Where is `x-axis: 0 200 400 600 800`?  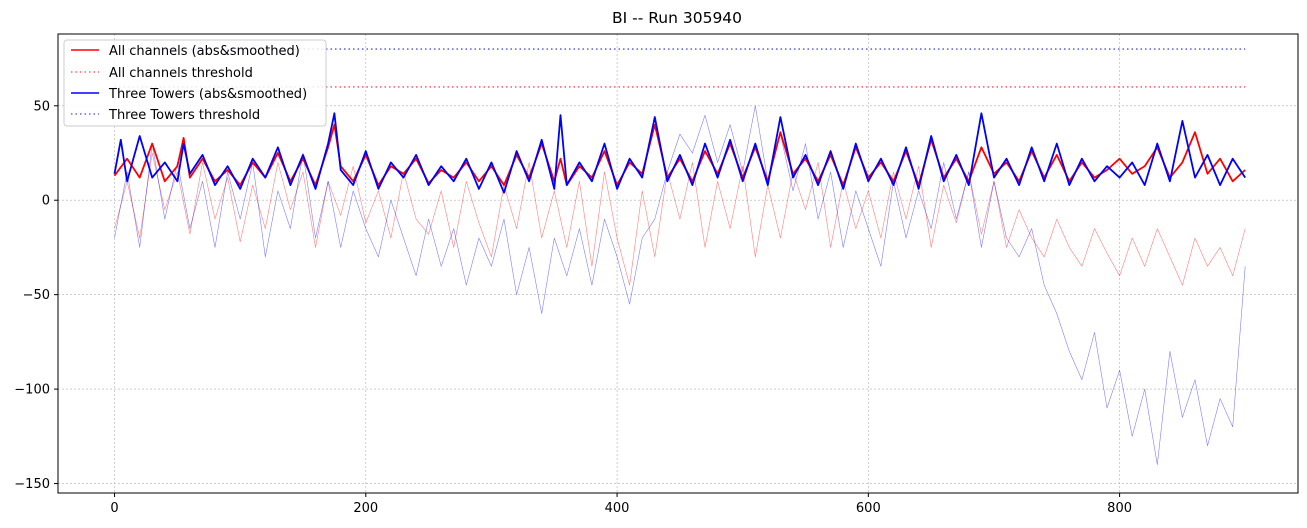
x-axis: 0 200 400 600 800 is located at coordinates (621, 504).